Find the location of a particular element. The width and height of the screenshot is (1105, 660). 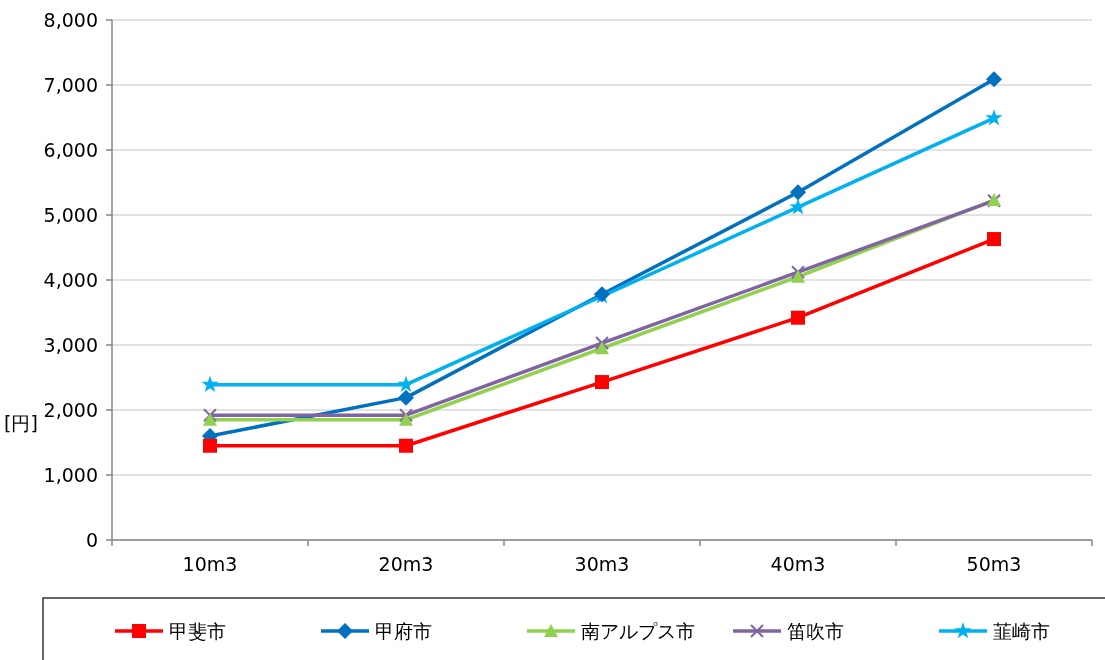

legend-label: 笛吹市 is located at coordinates (815, 631).